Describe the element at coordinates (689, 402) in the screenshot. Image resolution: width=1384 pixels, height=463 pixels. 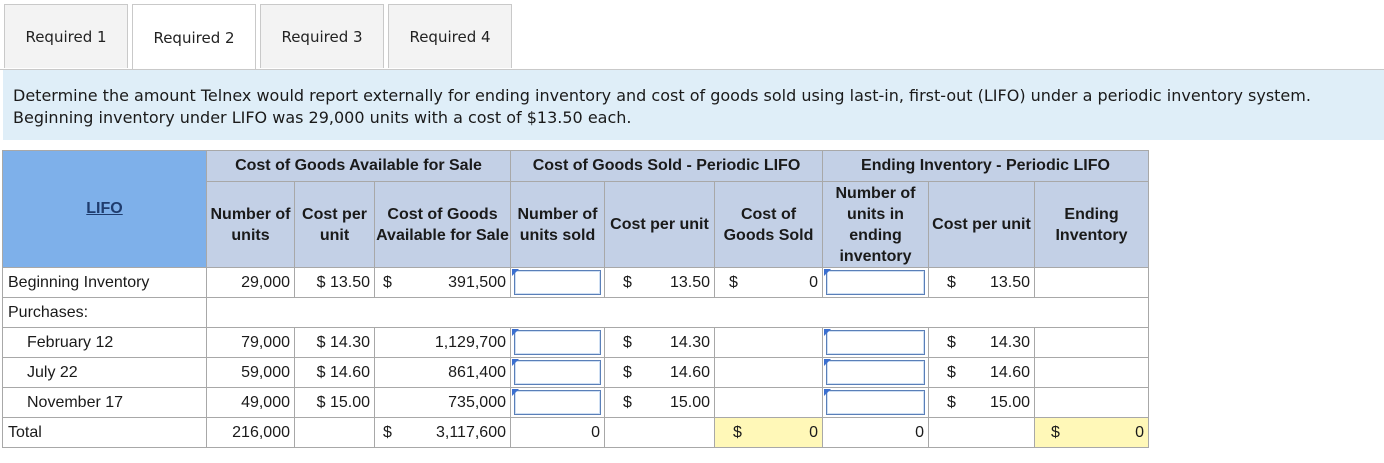
I see `cogs-cost-per-unit-value: 15.00` at that location.